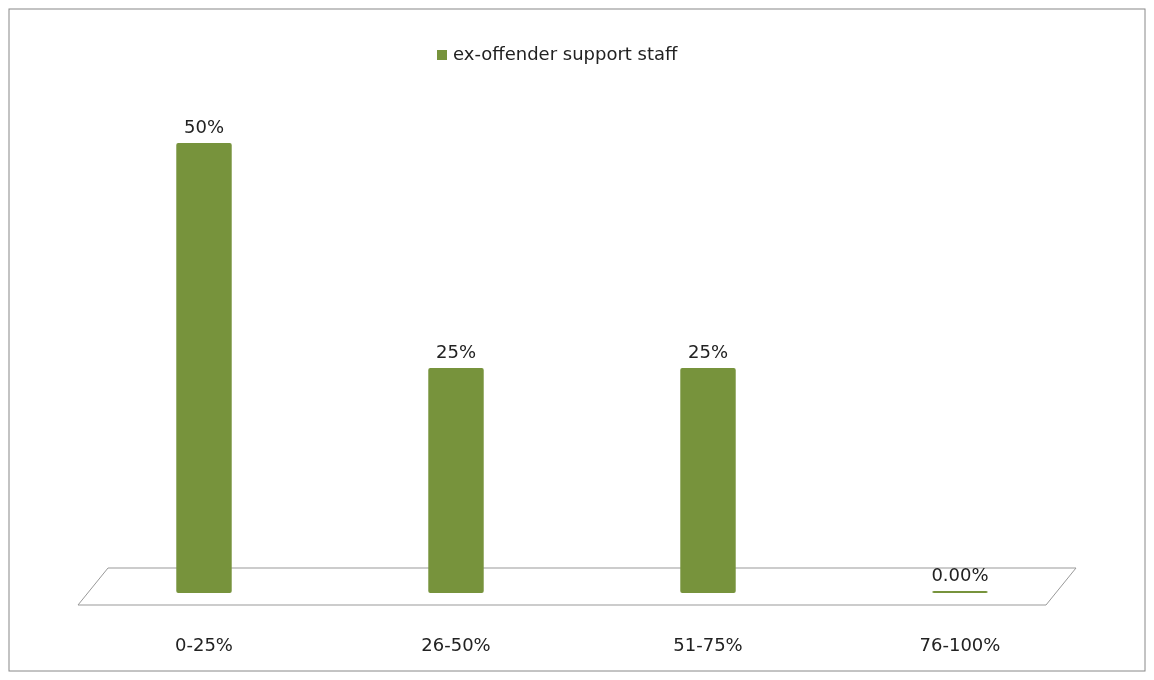  Describe the element at coordinates (204, 644) in the screenshot. I see `x-tick-label: 0-25%` at that location.